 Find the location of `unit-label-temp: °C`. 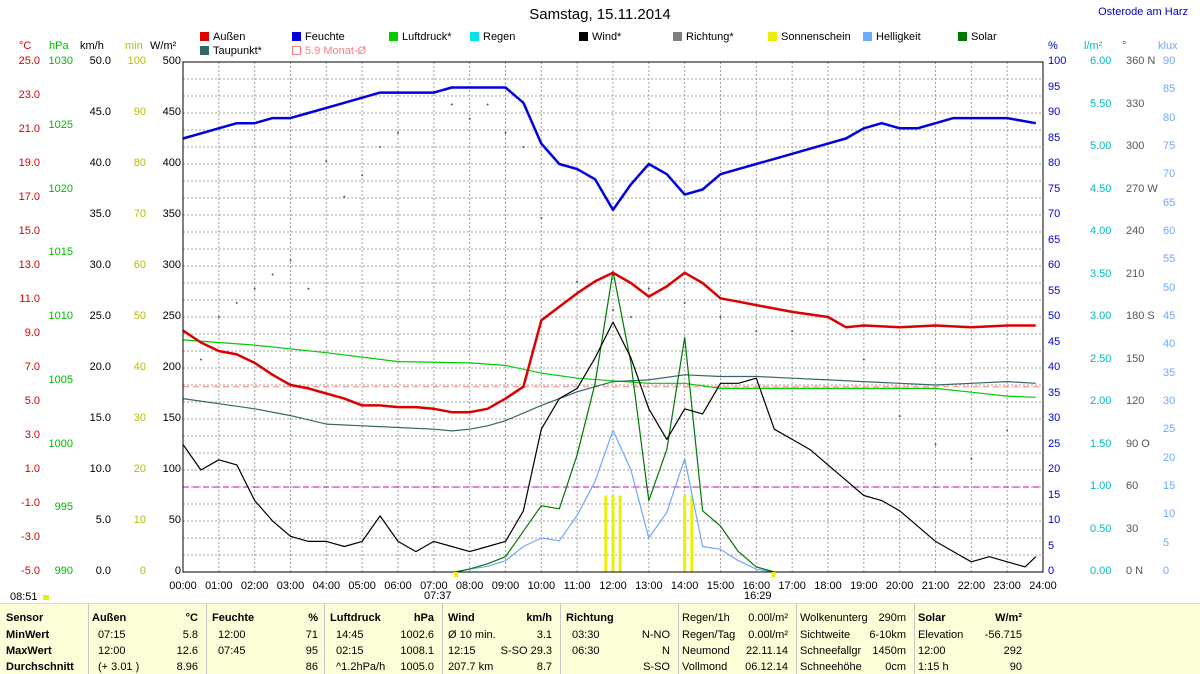

unit-label-temp: °C is located at coordinates (25, 46).